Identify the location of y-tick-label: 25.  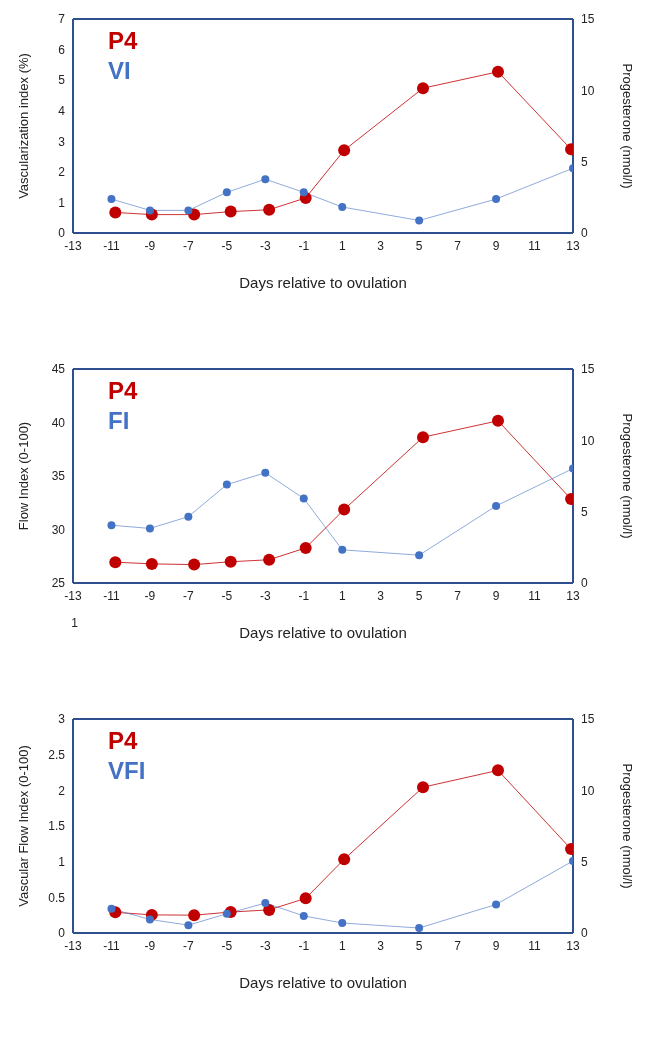
(58, 583).